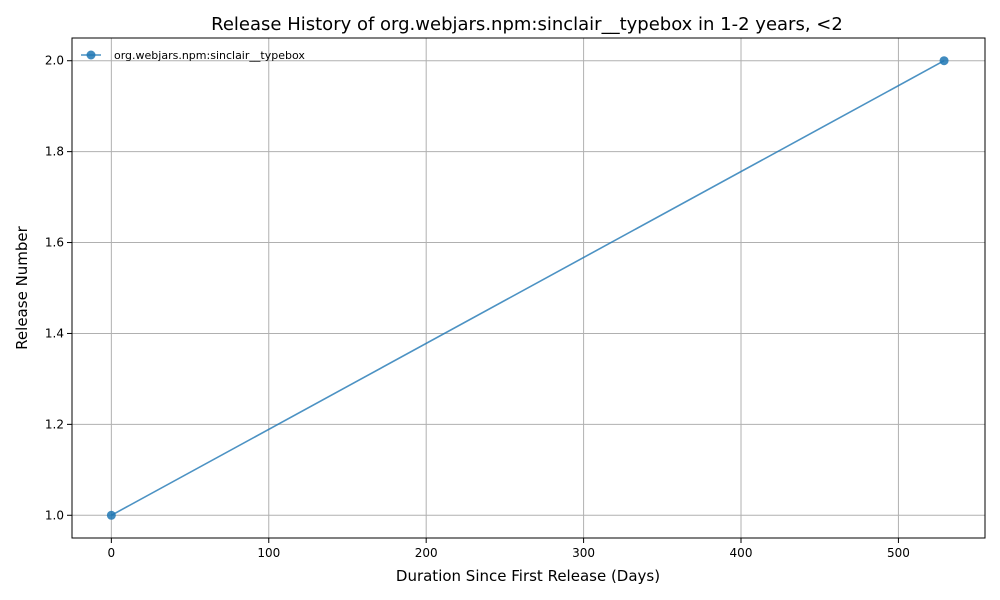  Describe the element at coordinates (209, 55) in the screenshot. I see `legend-label: org.webjars.npm:sinclair__typebox` at that location.